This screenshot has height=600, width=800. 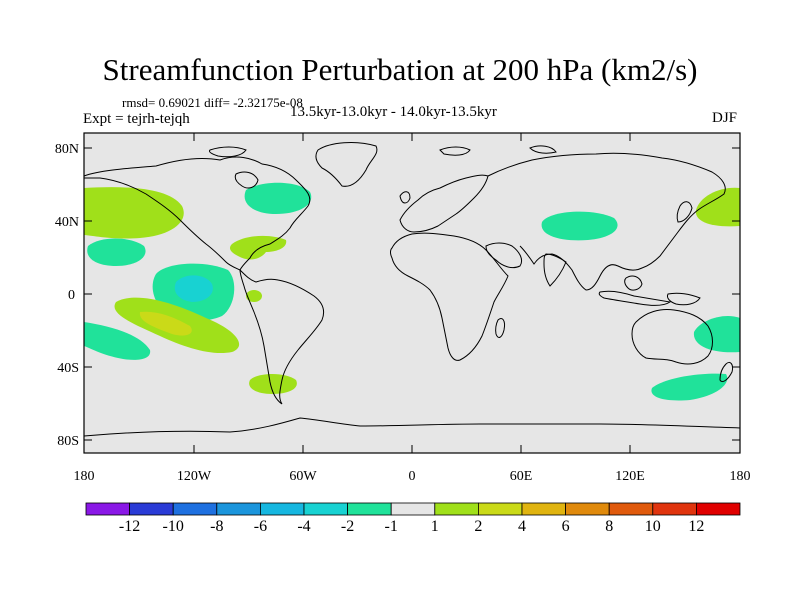 What do you see at coordinates (129, 526) in the screenshot?
I see `colorbar-label: -12` at bounding box center [129, 526].